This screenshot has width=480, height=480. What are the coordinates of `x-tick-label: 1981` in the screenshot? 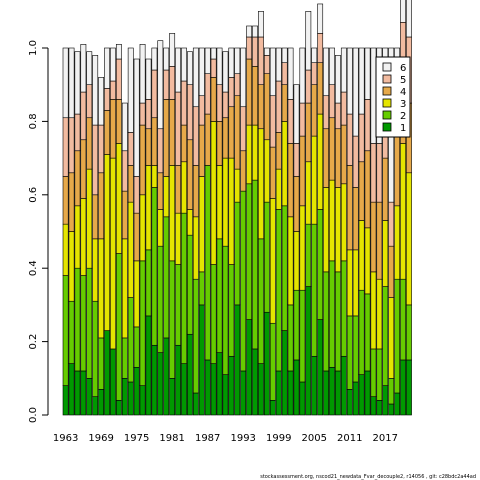 It's located at (171, 438).